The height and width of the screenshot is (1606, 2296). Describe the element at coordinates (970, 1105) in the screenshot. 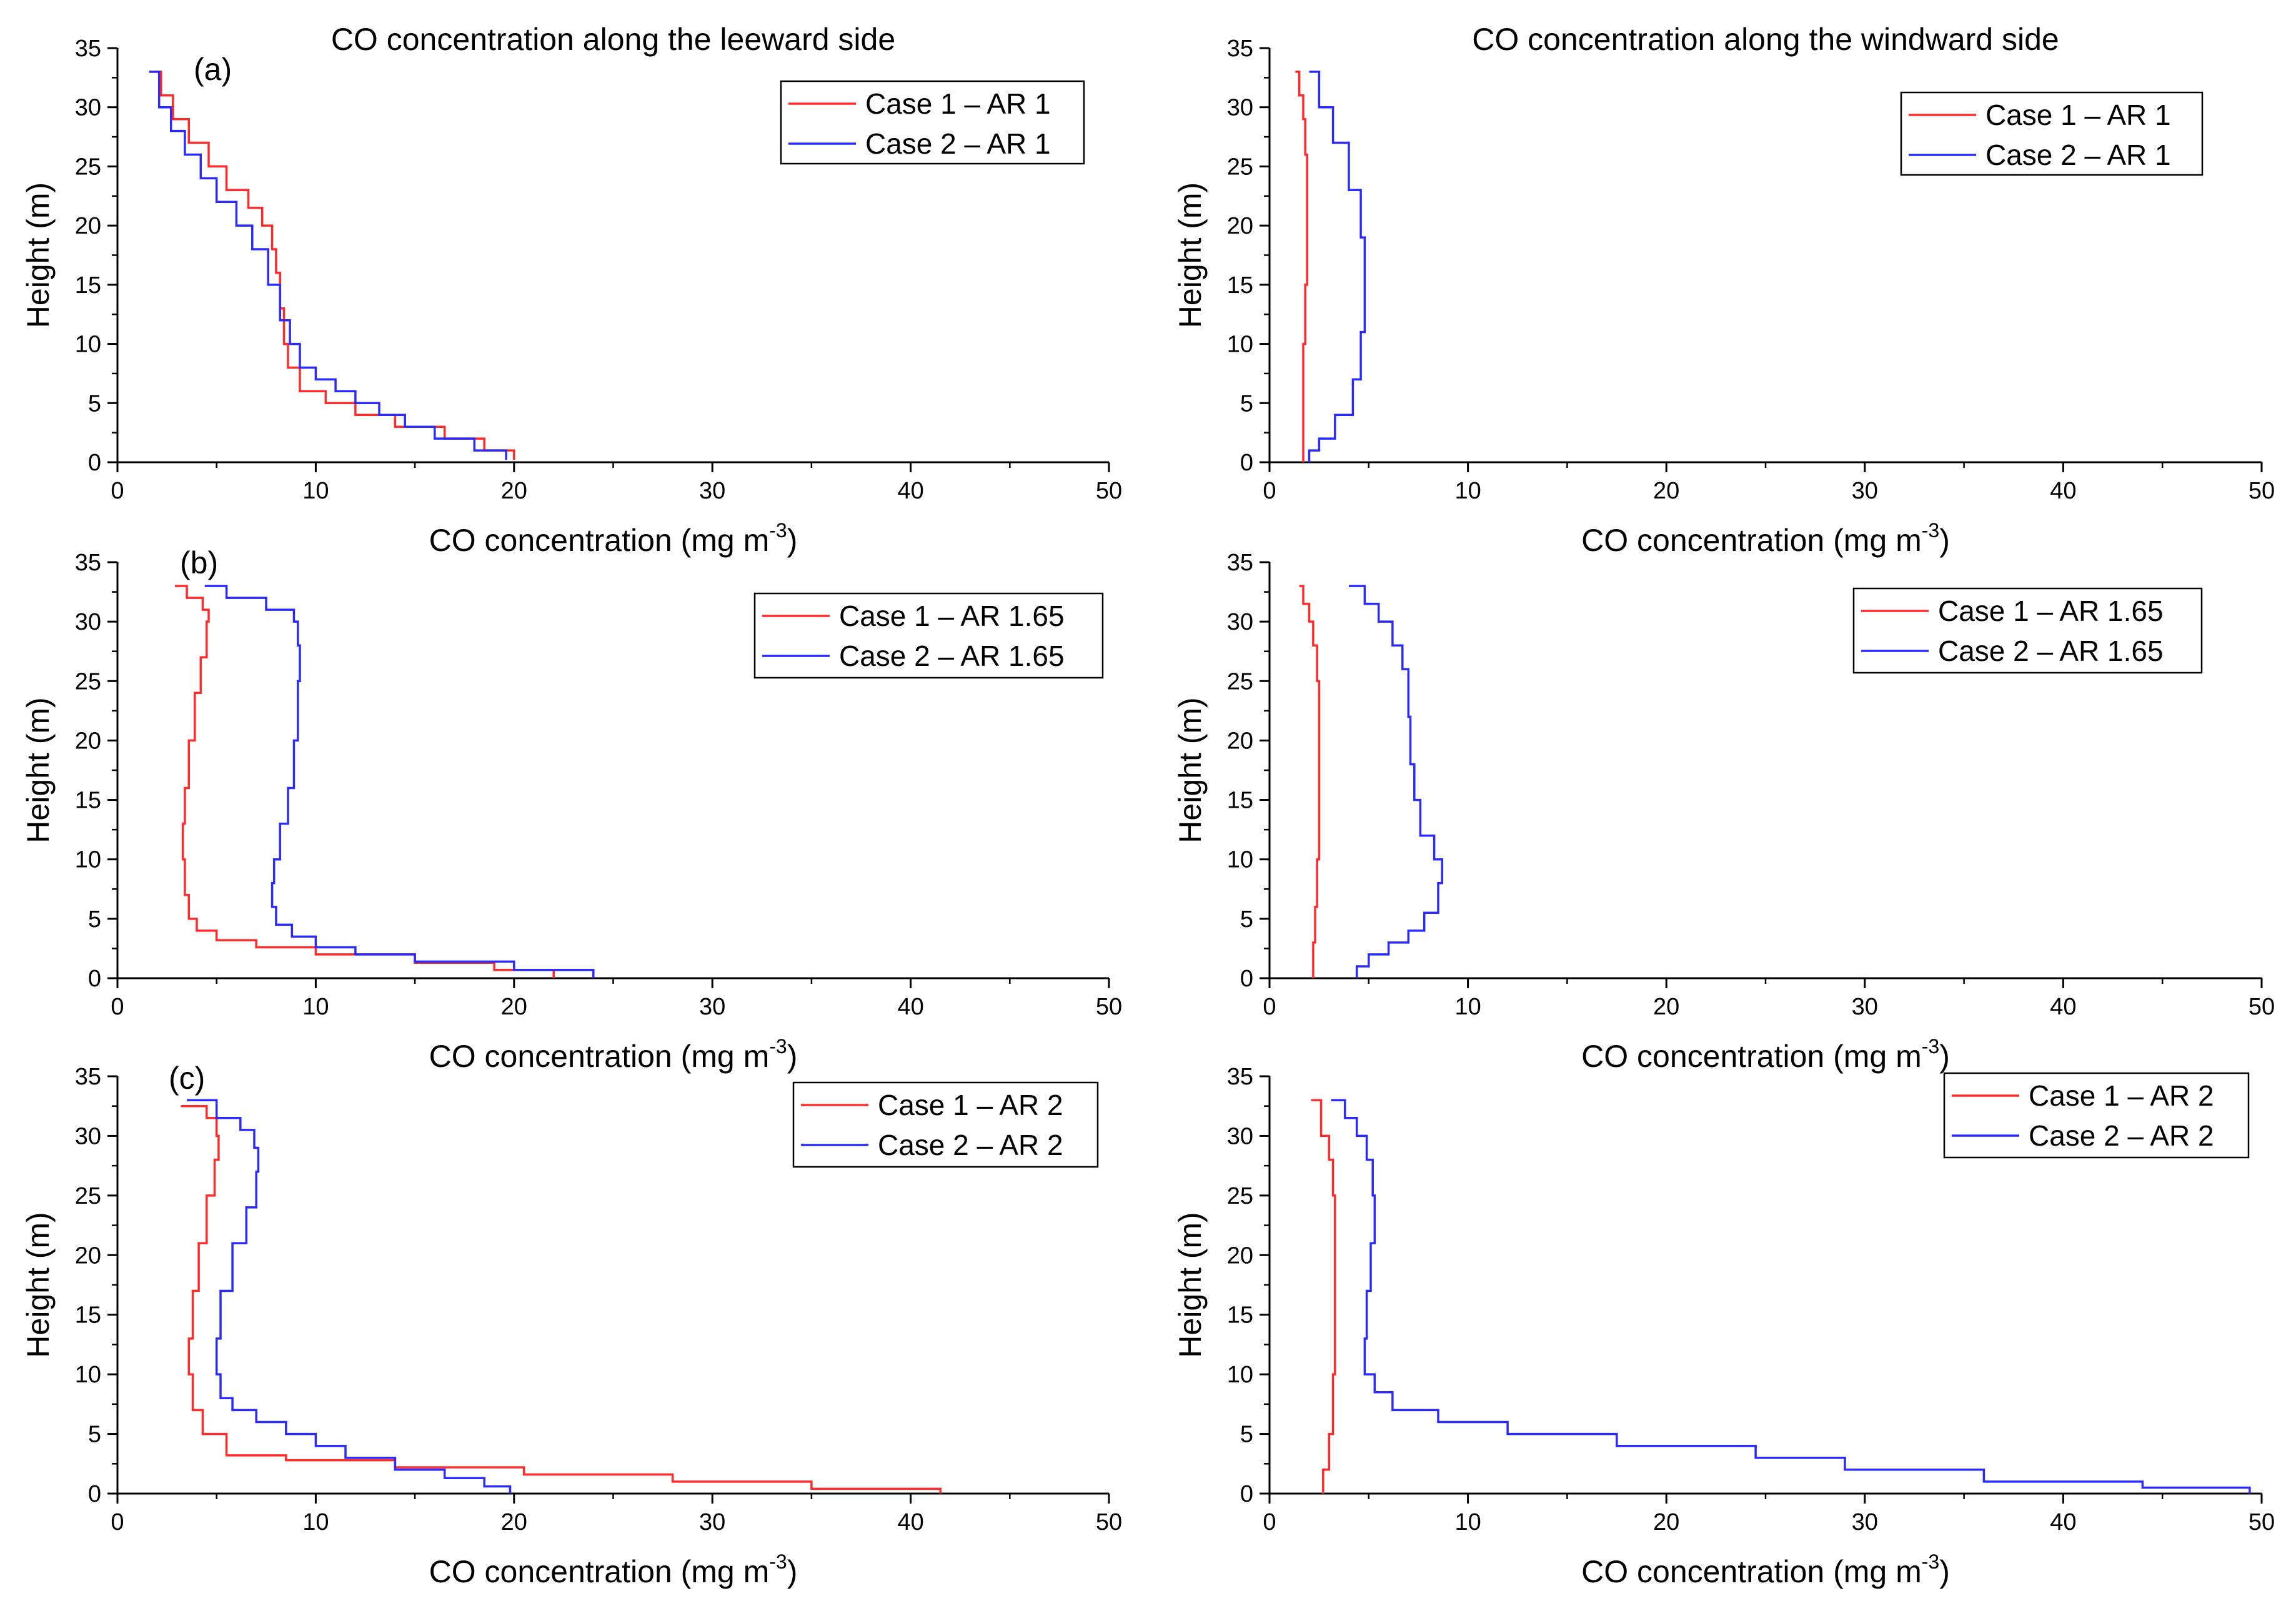

I see `legend-label: Case 1 – AR 2` at that location.